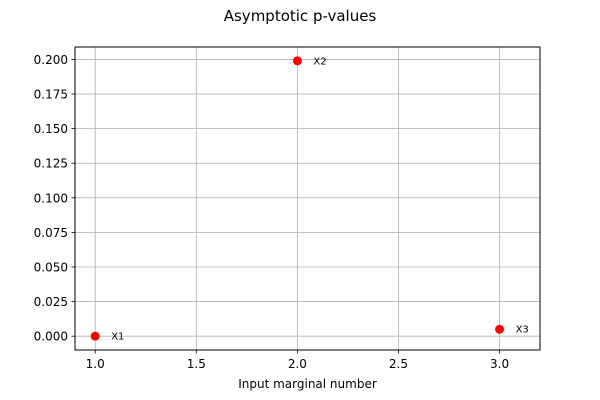  I want to click on y-tick-label: 0.000, so click(51, 337).